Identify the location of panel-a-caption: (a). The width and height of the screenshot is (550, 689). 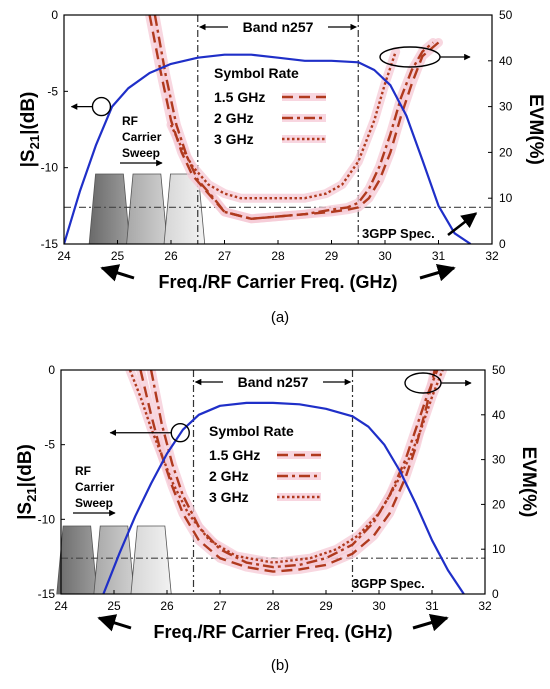
(280, 317).